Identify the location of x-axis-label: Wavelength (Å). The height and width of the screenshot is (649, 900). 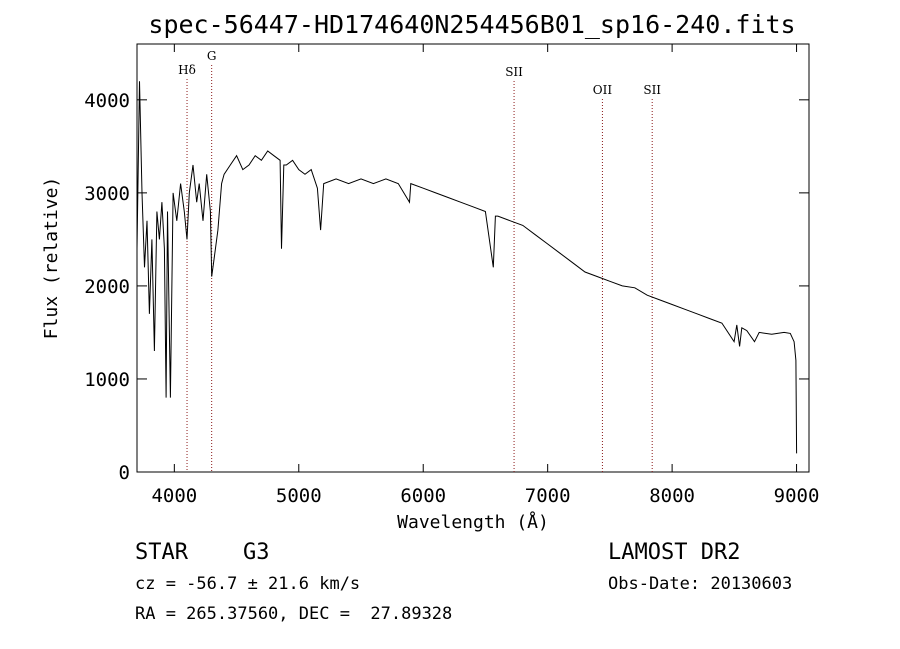
(473, 522).